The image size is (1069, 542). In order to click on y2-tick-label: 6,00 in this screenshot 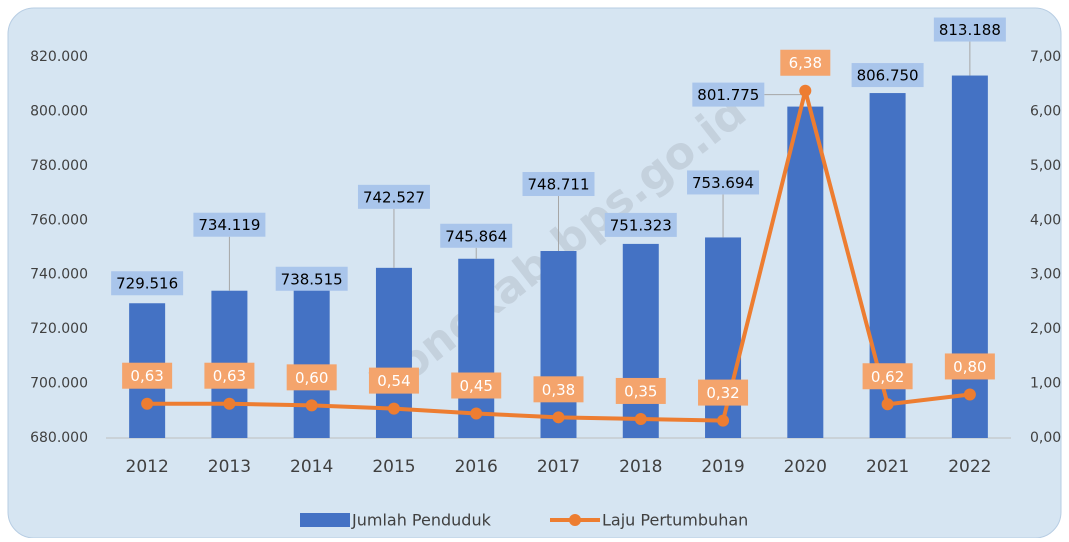, I will do `click(1045, 111)`.